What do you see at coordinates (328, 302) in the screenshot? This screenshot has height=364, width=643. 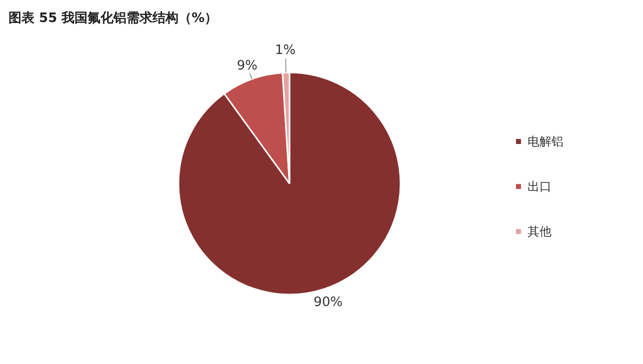 I see `data-label: 90%` at bounding box center [328, 302].